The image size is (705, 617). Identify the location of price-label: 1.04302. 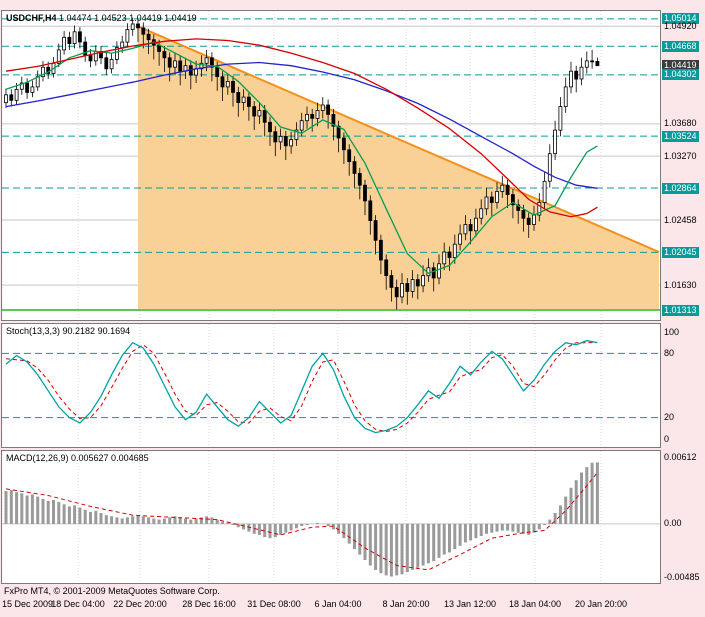
(680, 75).